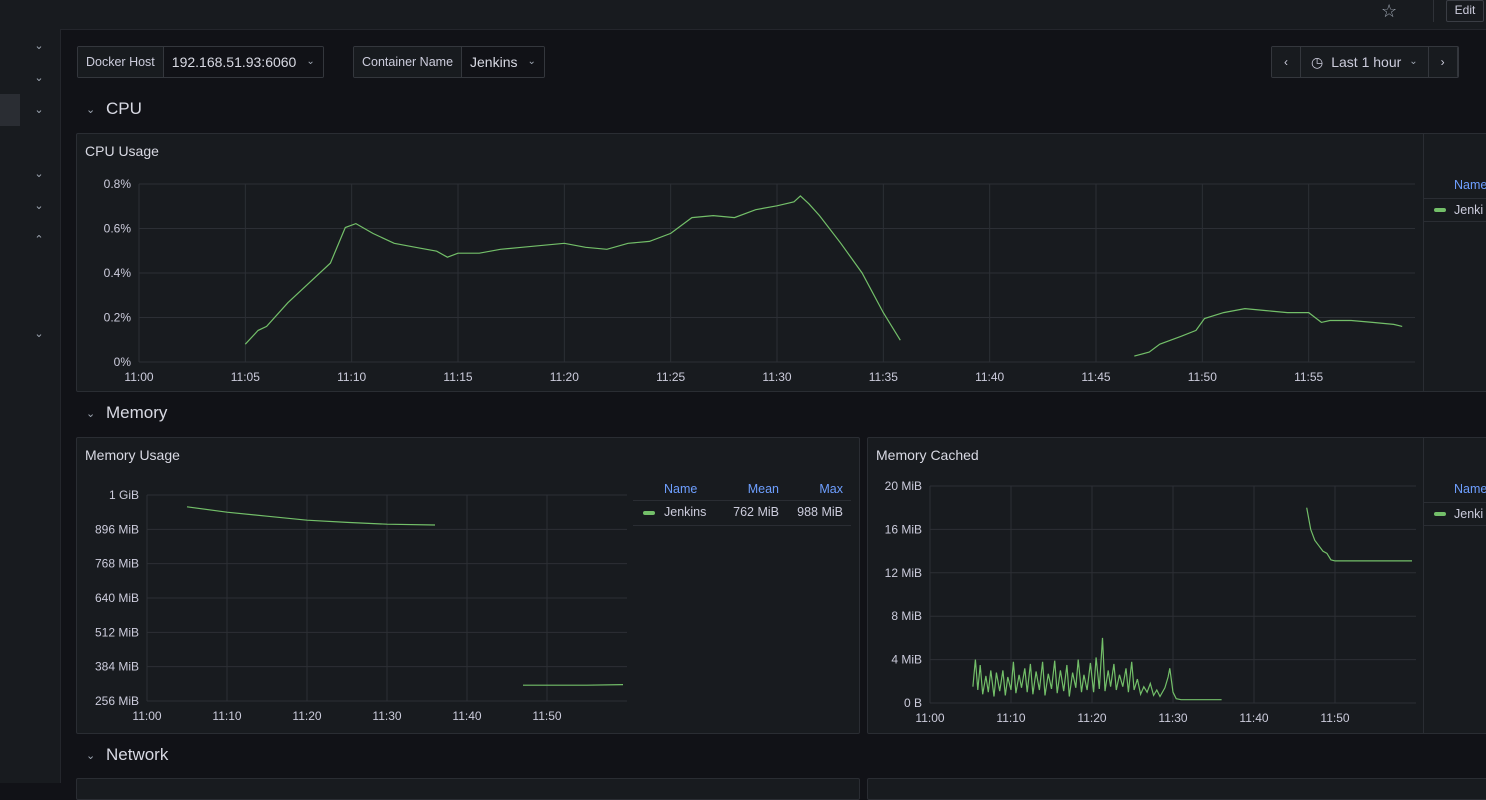  What do you see at coordinates (1095, 377) in the screenshot?
I see `x-tick-label: 11:45` at bounding box center [1095, 377].